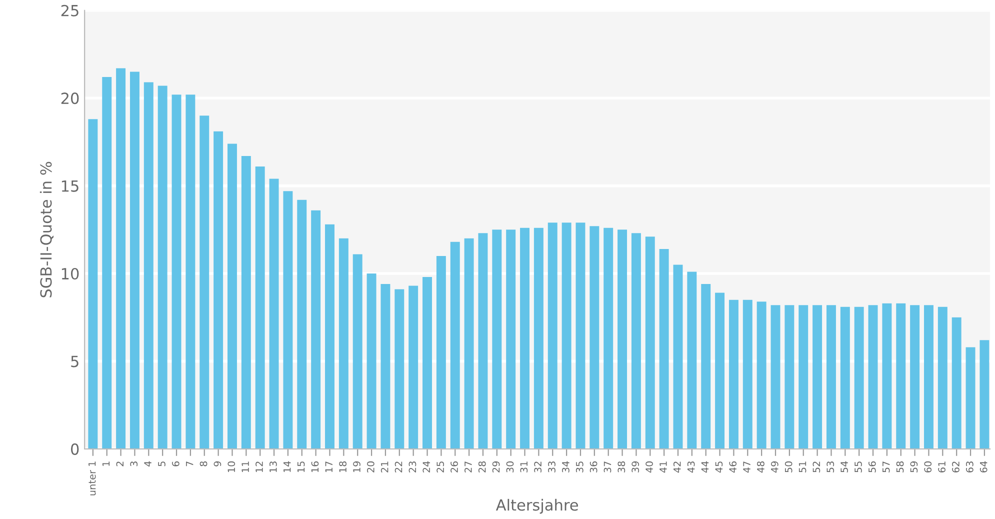 This screenshot has height=519, width=995. What do you see at coordinates (496, 466) in the screenshot?
I see `x-tick-label: 29` at bounding box center [496, 466].